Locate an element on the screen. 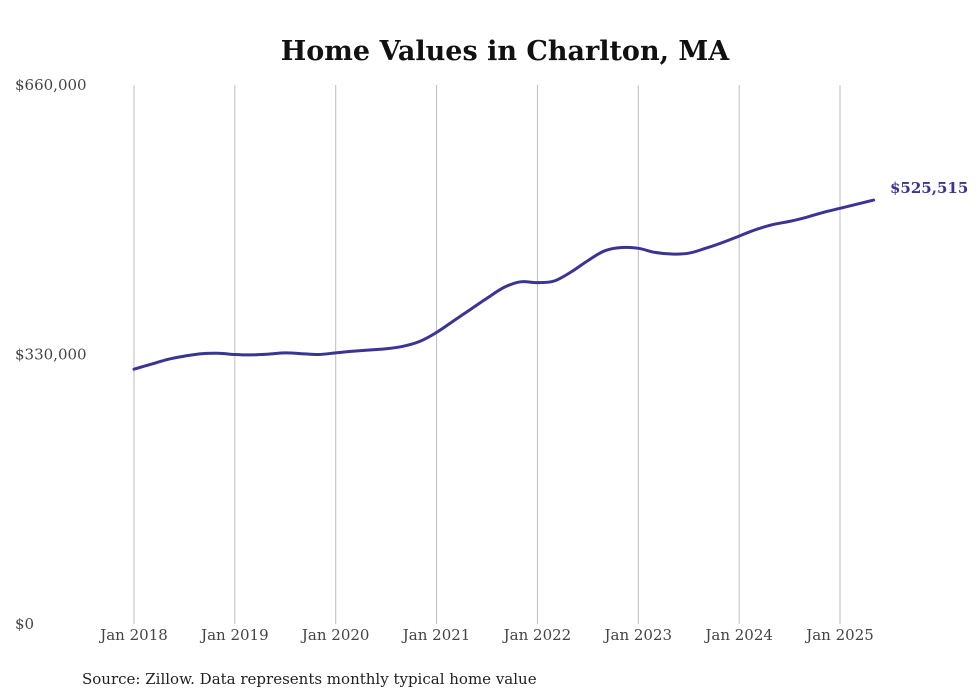 The image size is (980, 699). x-tick-label: Jan 2023 is located at coordinates (638, 635).